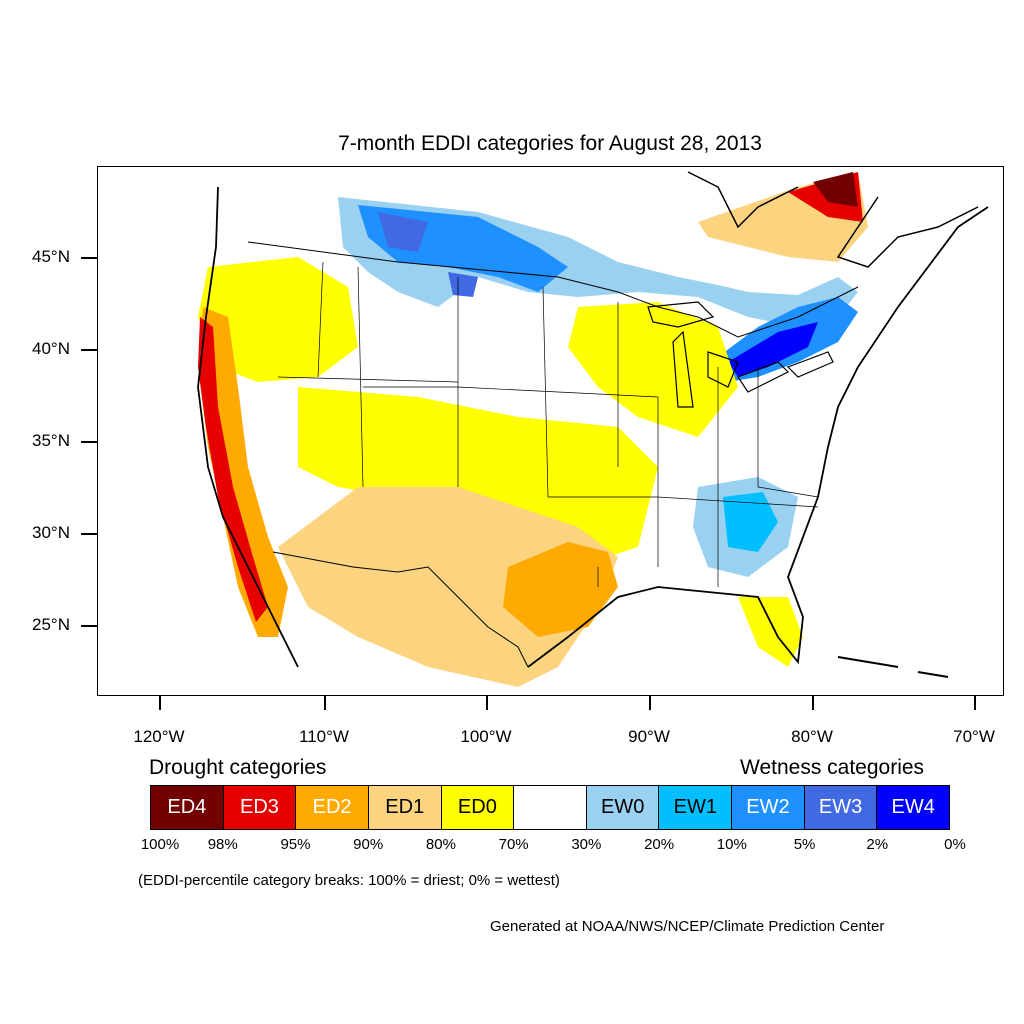 The width and height of the screenshot is (1024, 1024). What do you see at coordinates (513, 844) in the screenshot?
I see `percentile-label: 70%` at bounding box center [513, 844].